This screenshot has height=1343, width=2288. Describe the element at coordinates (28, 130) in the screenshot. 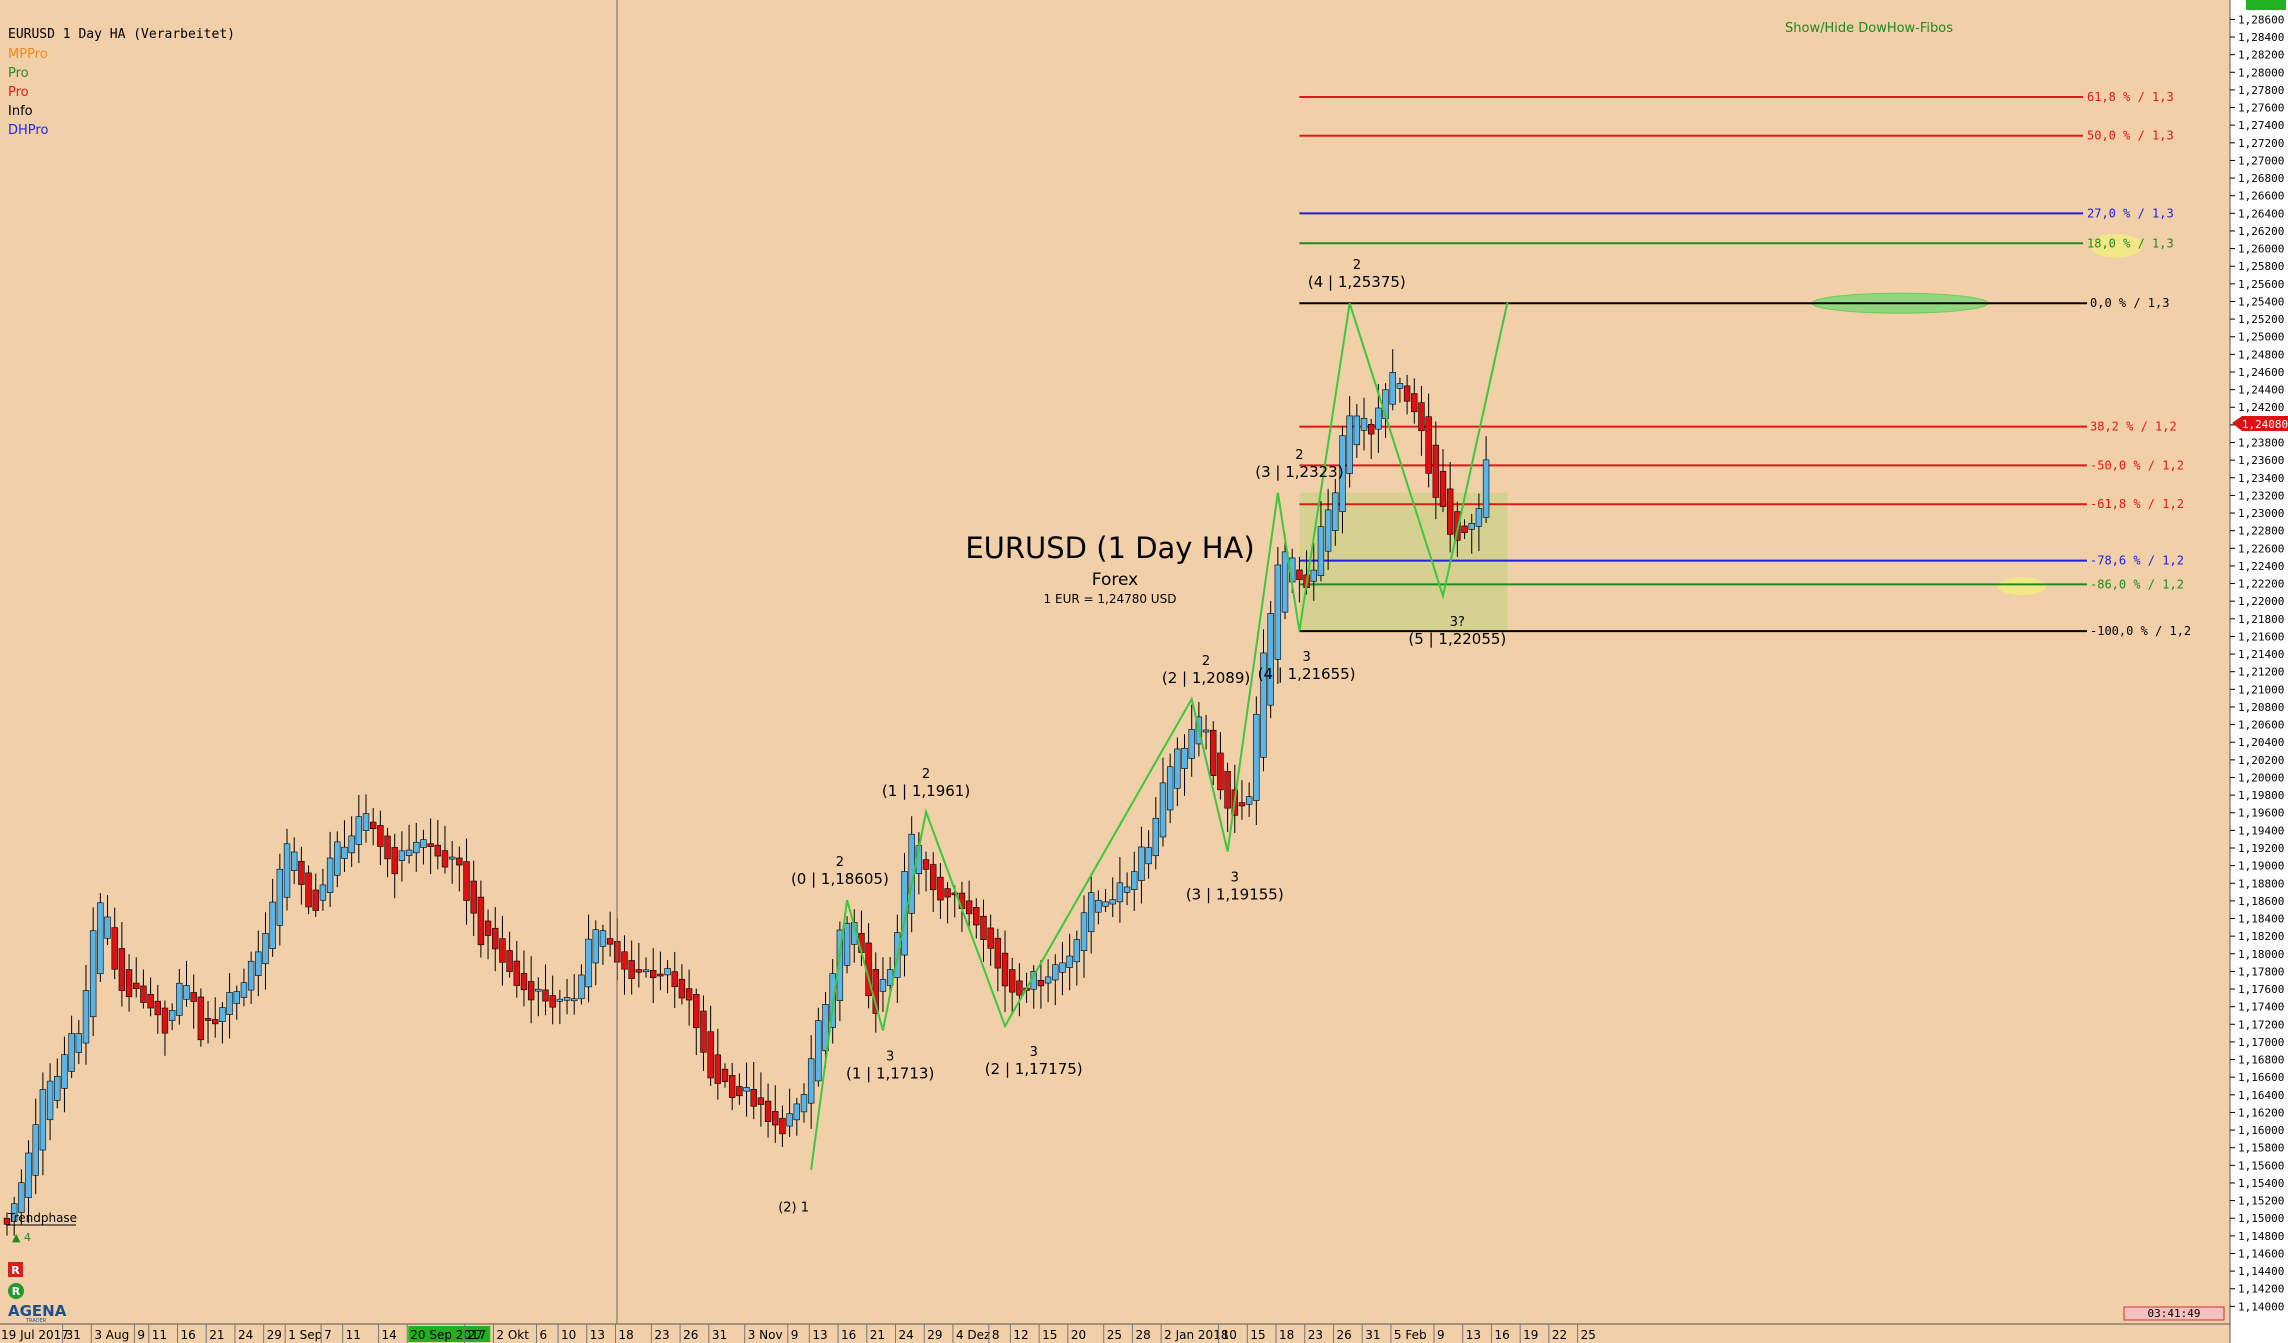

I see `indicator-dhpro: DHPro` at that location.